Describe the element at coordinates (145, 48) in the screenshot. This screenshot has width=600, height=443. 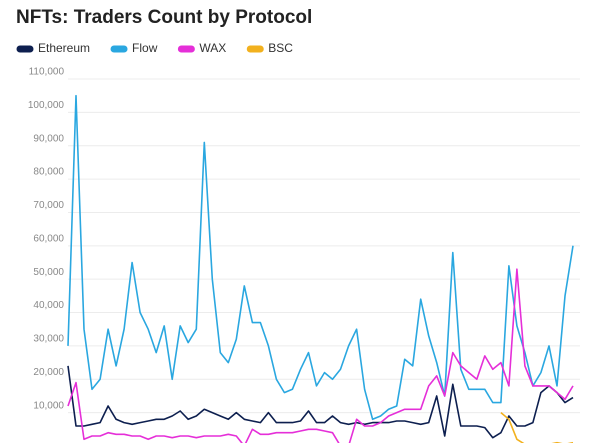
I see `legend-label: Flow` at that location.